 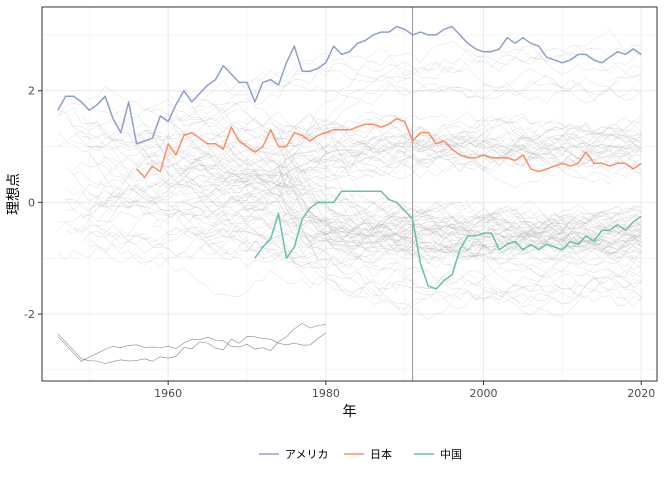 I want to click on y-tick-label: 2, so click(x=31, y=91).